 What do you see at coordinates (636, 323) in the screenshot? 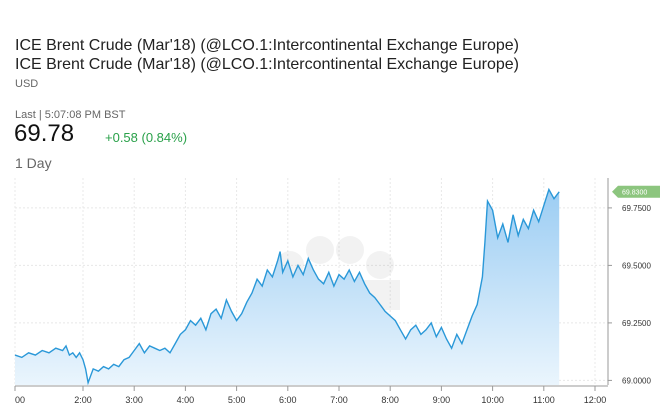
I see `y-tick-label: 69.2500` at bounding box center [636, 323].